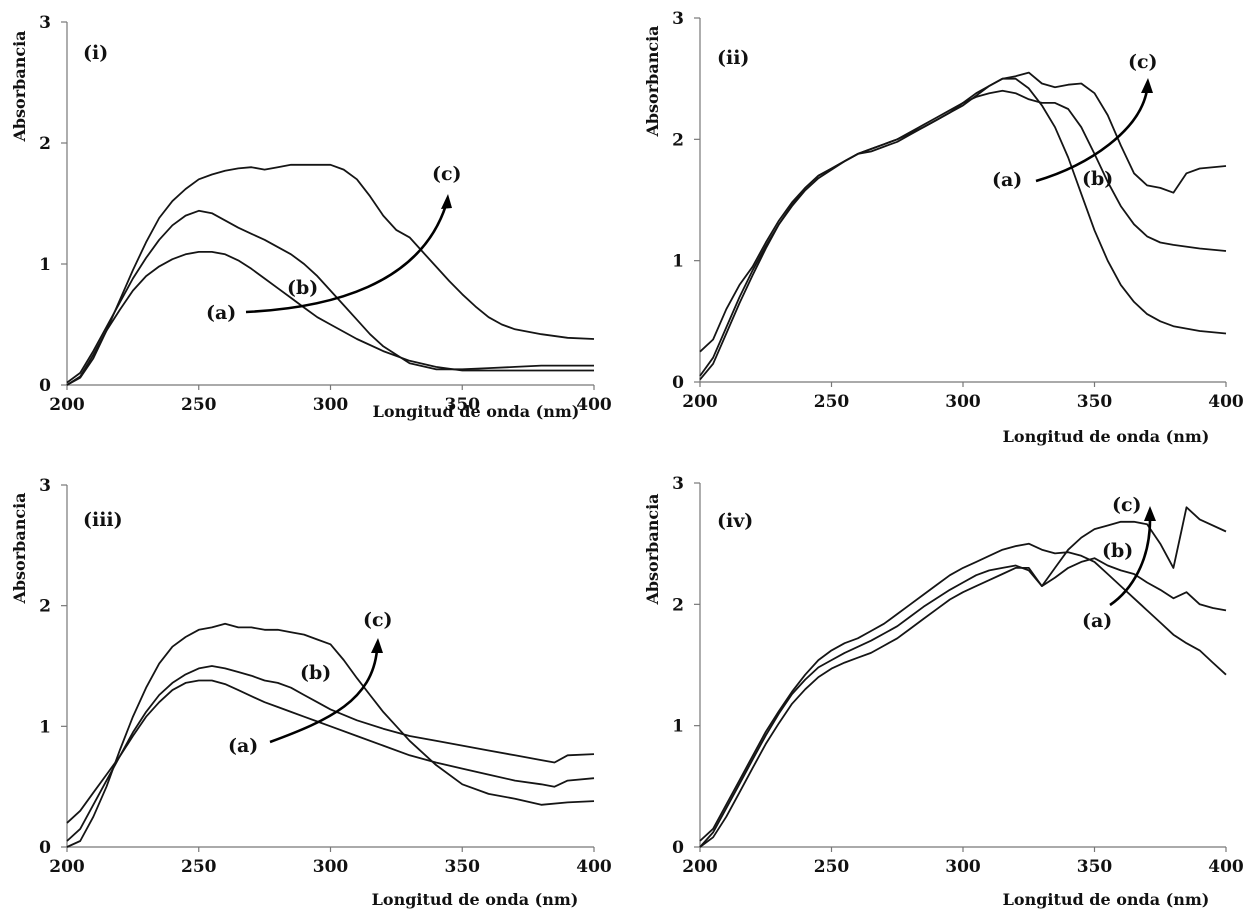 This screenshot has width=1250, height=911. Describe the element at coordinates (735, 521) in the screenshot. I see `panel-label: (iv)` at that location.